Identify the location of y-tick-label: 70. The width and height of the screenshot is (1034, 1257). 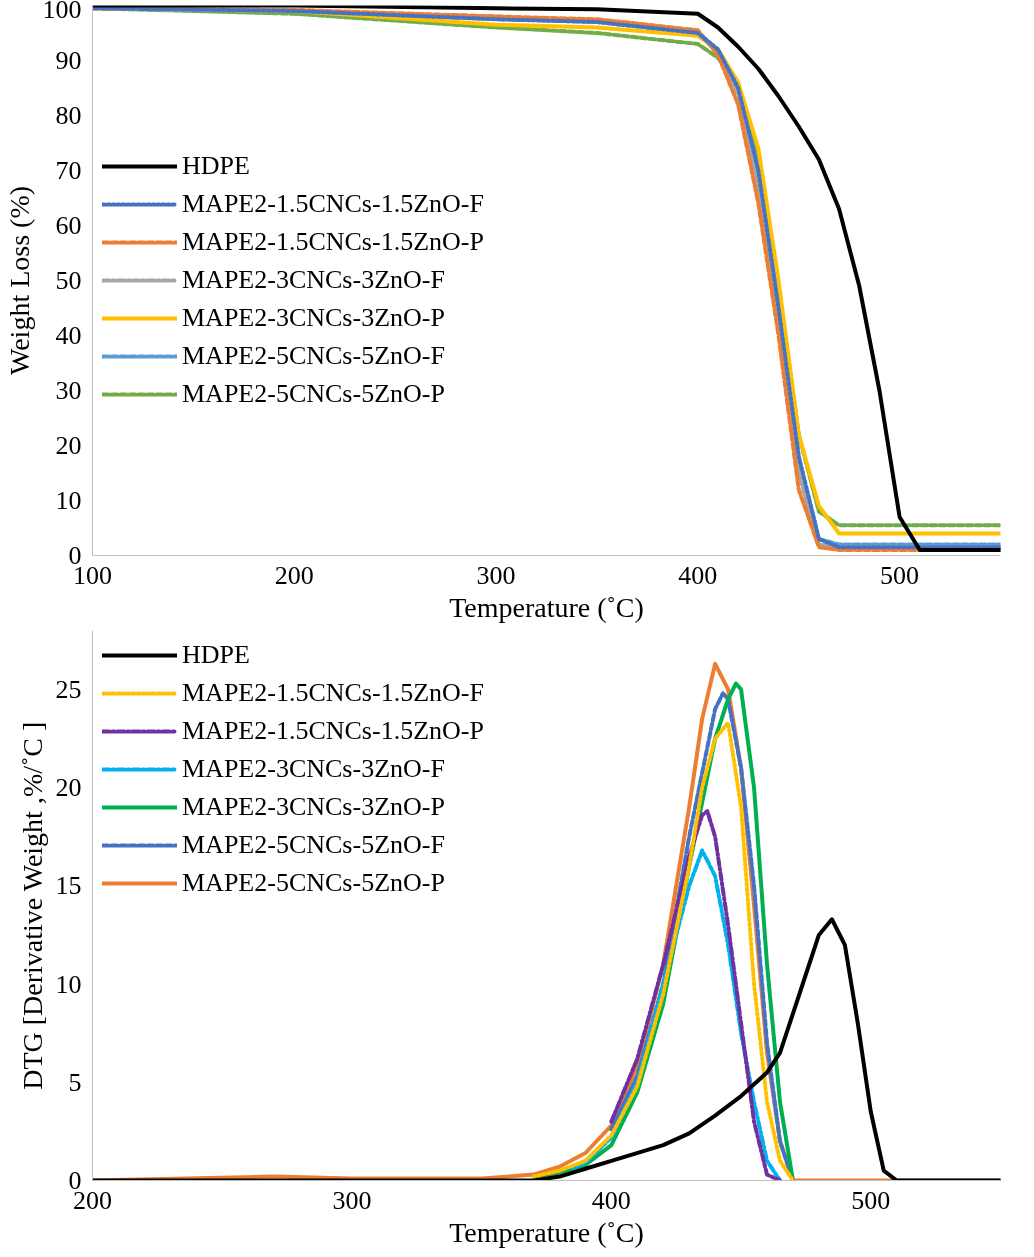
(68, 170).